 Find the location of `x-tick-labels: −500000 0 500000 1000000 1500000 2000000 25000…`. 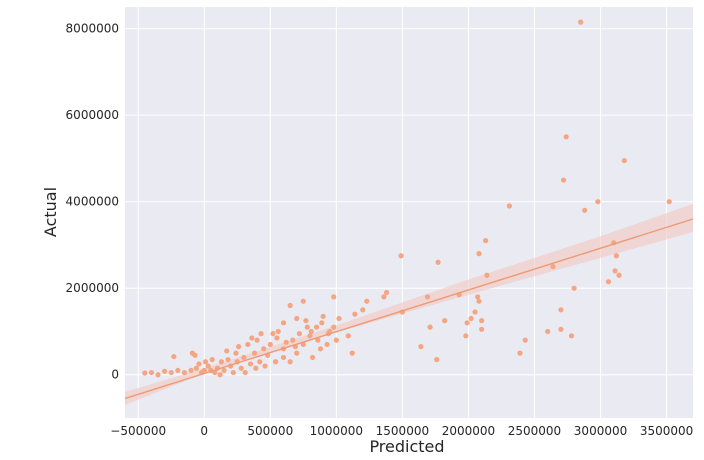

x-tick-labels: −500000 0 500000 1000000 1500000 2000000 25000… is located at coordinates (401, 431).